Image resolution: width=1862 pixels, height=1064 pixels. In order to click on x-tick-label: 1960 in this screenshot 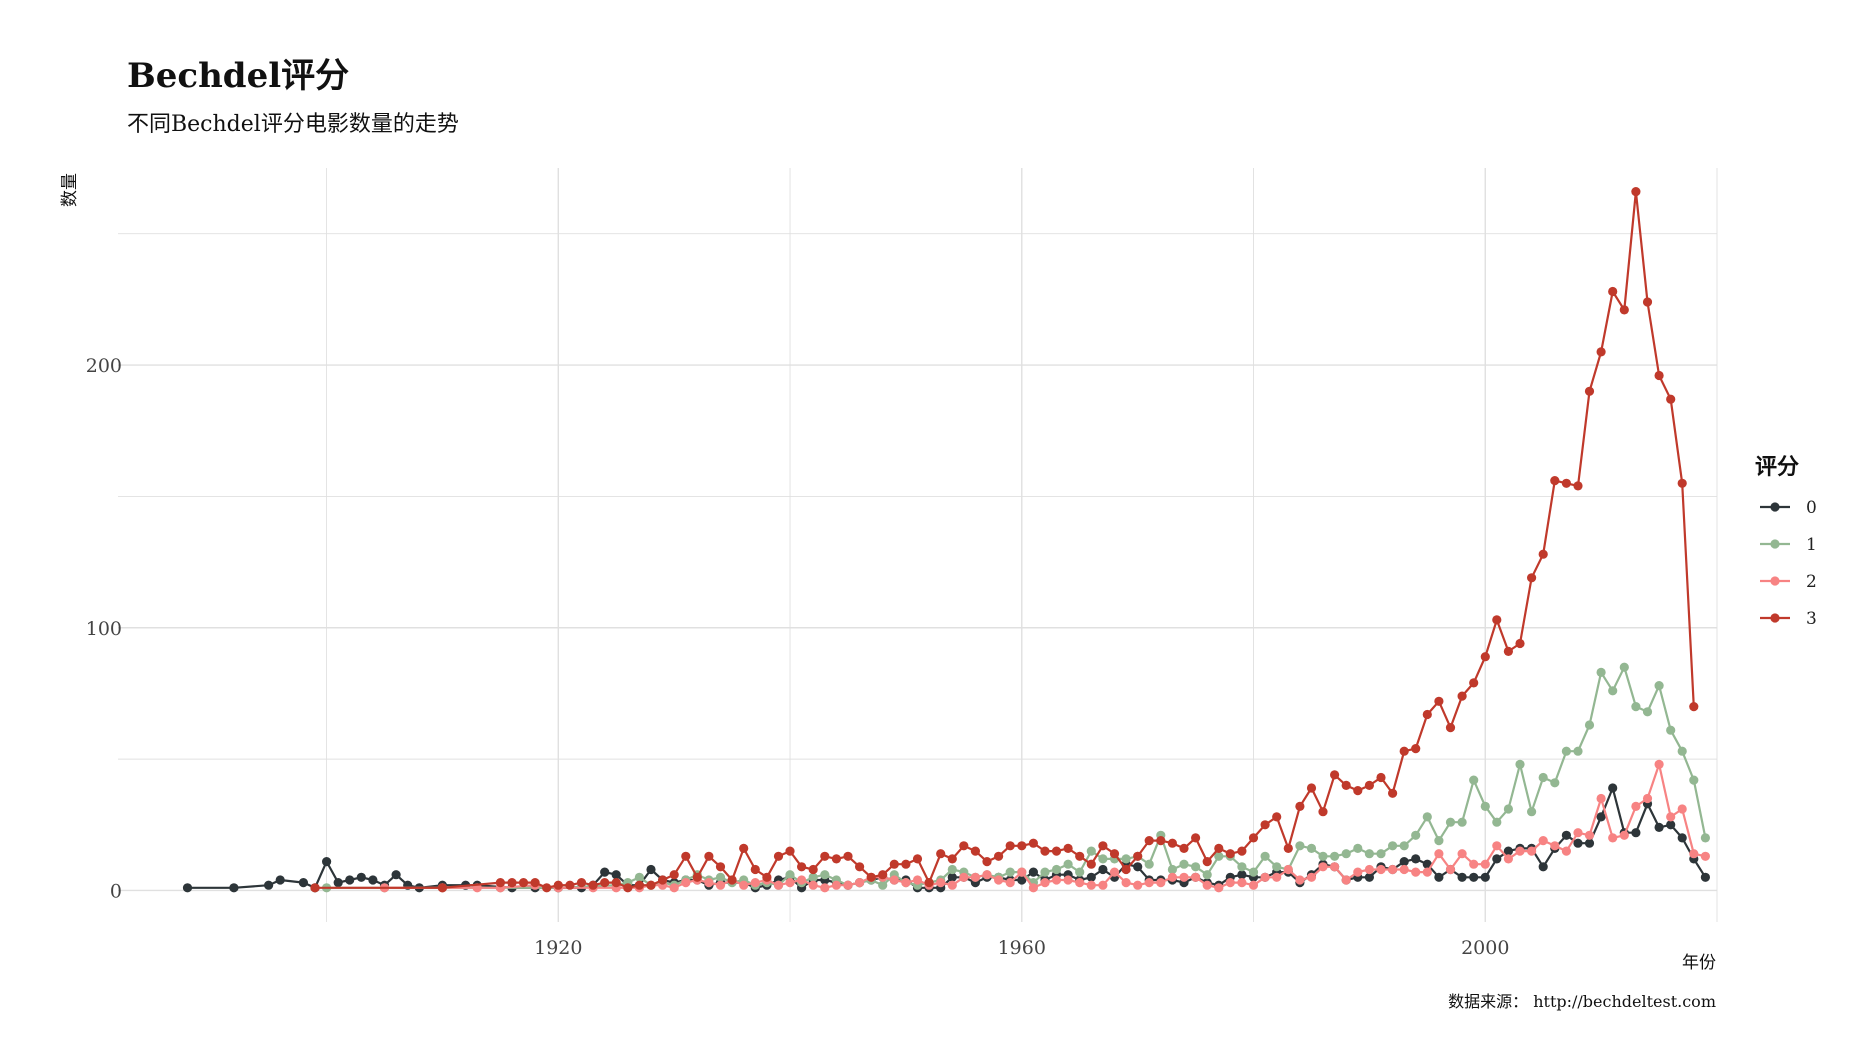, I will do `click(1022, 948)`.